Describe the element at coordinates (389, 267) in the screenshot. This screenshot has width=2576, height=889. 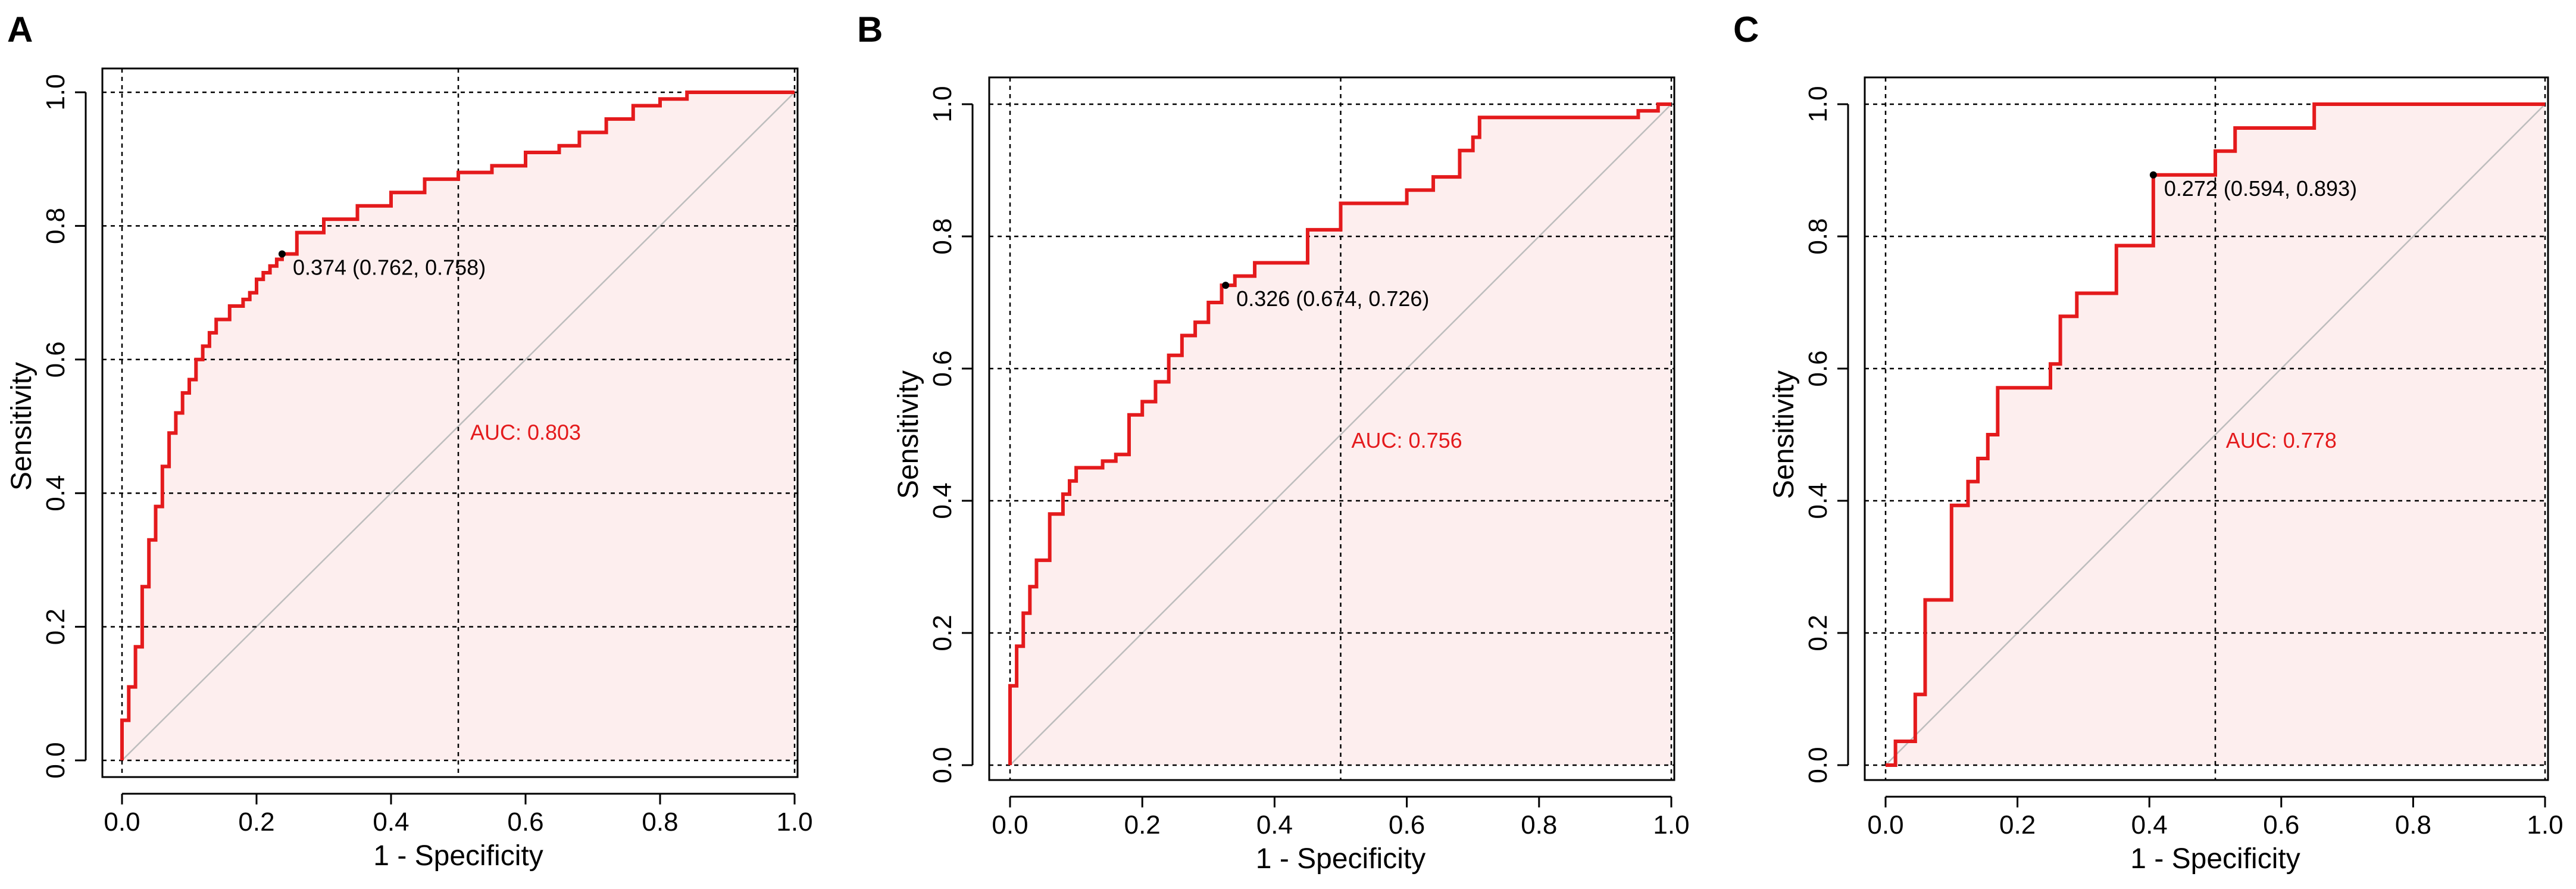
I see `threshold-label: 0.374 (0.762, 0.758)` at that location.